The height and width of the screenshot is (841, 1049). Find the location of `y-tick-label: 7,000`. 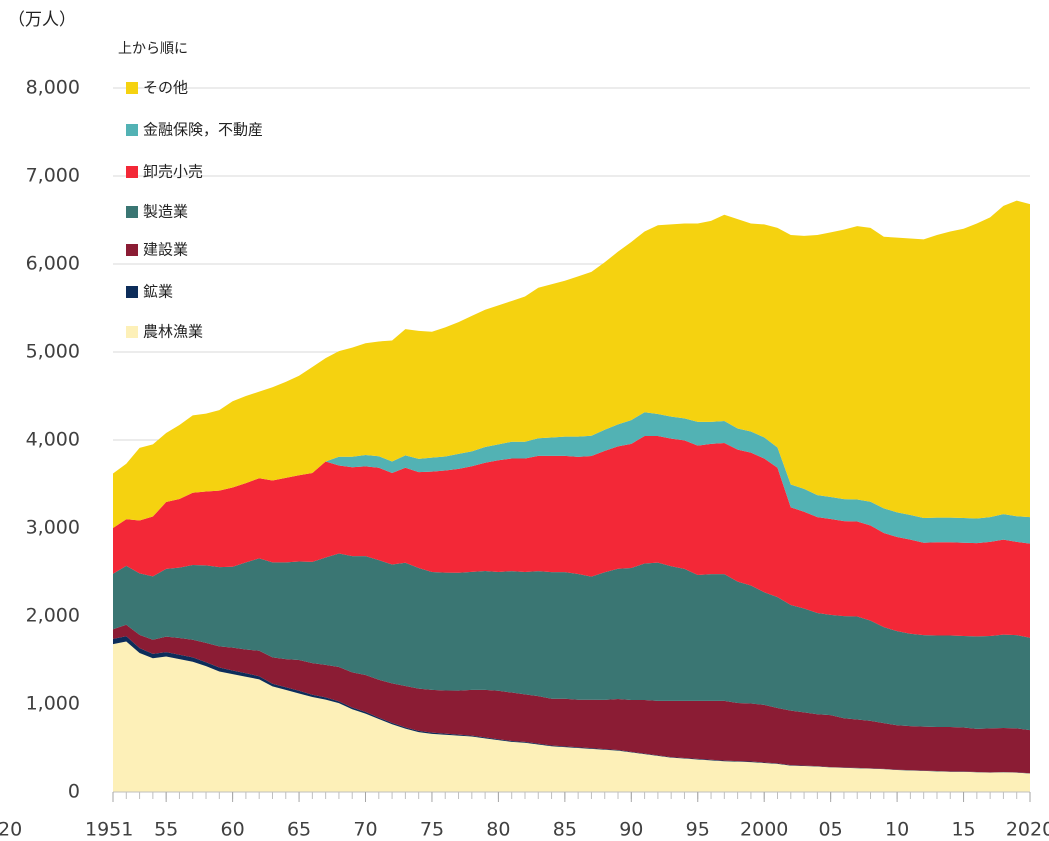

y-tick-label: 7,000 is located at coordinates (53, 176).